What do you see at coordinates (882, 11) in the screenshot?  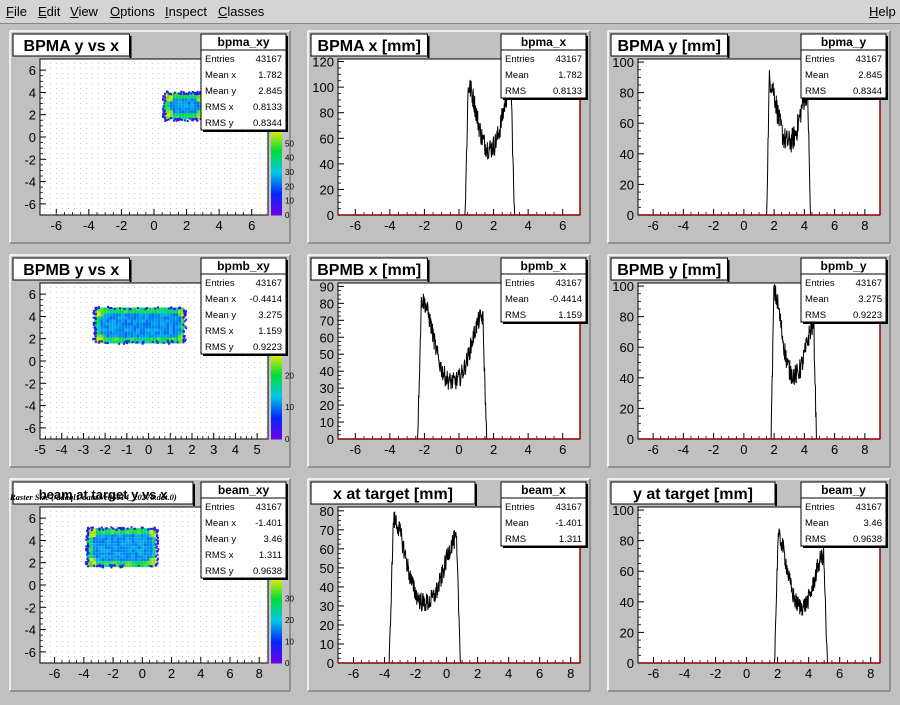 I see `menu-help: Help` at bounding box center [882, 11].